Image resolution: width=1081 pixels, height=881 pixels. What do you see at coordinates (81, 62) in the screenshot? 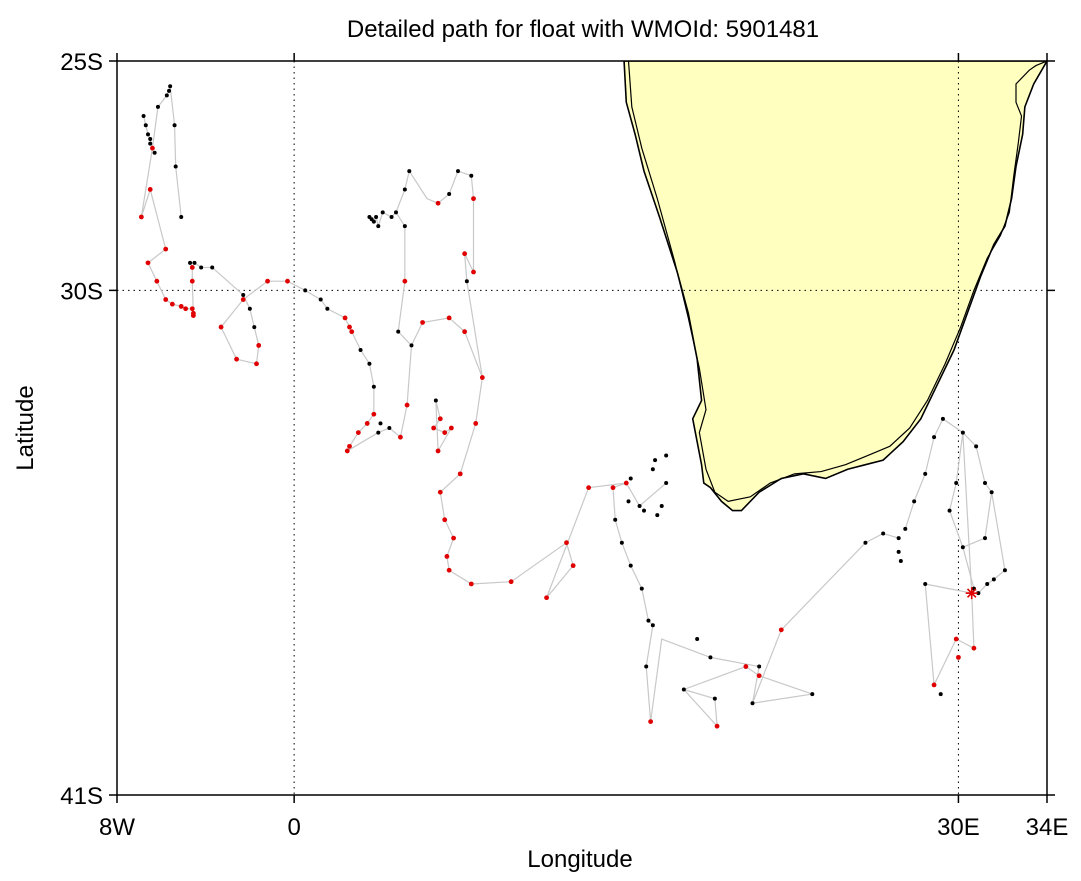
I see `y-tick-label: 25S` at bounding box center [81, 62].